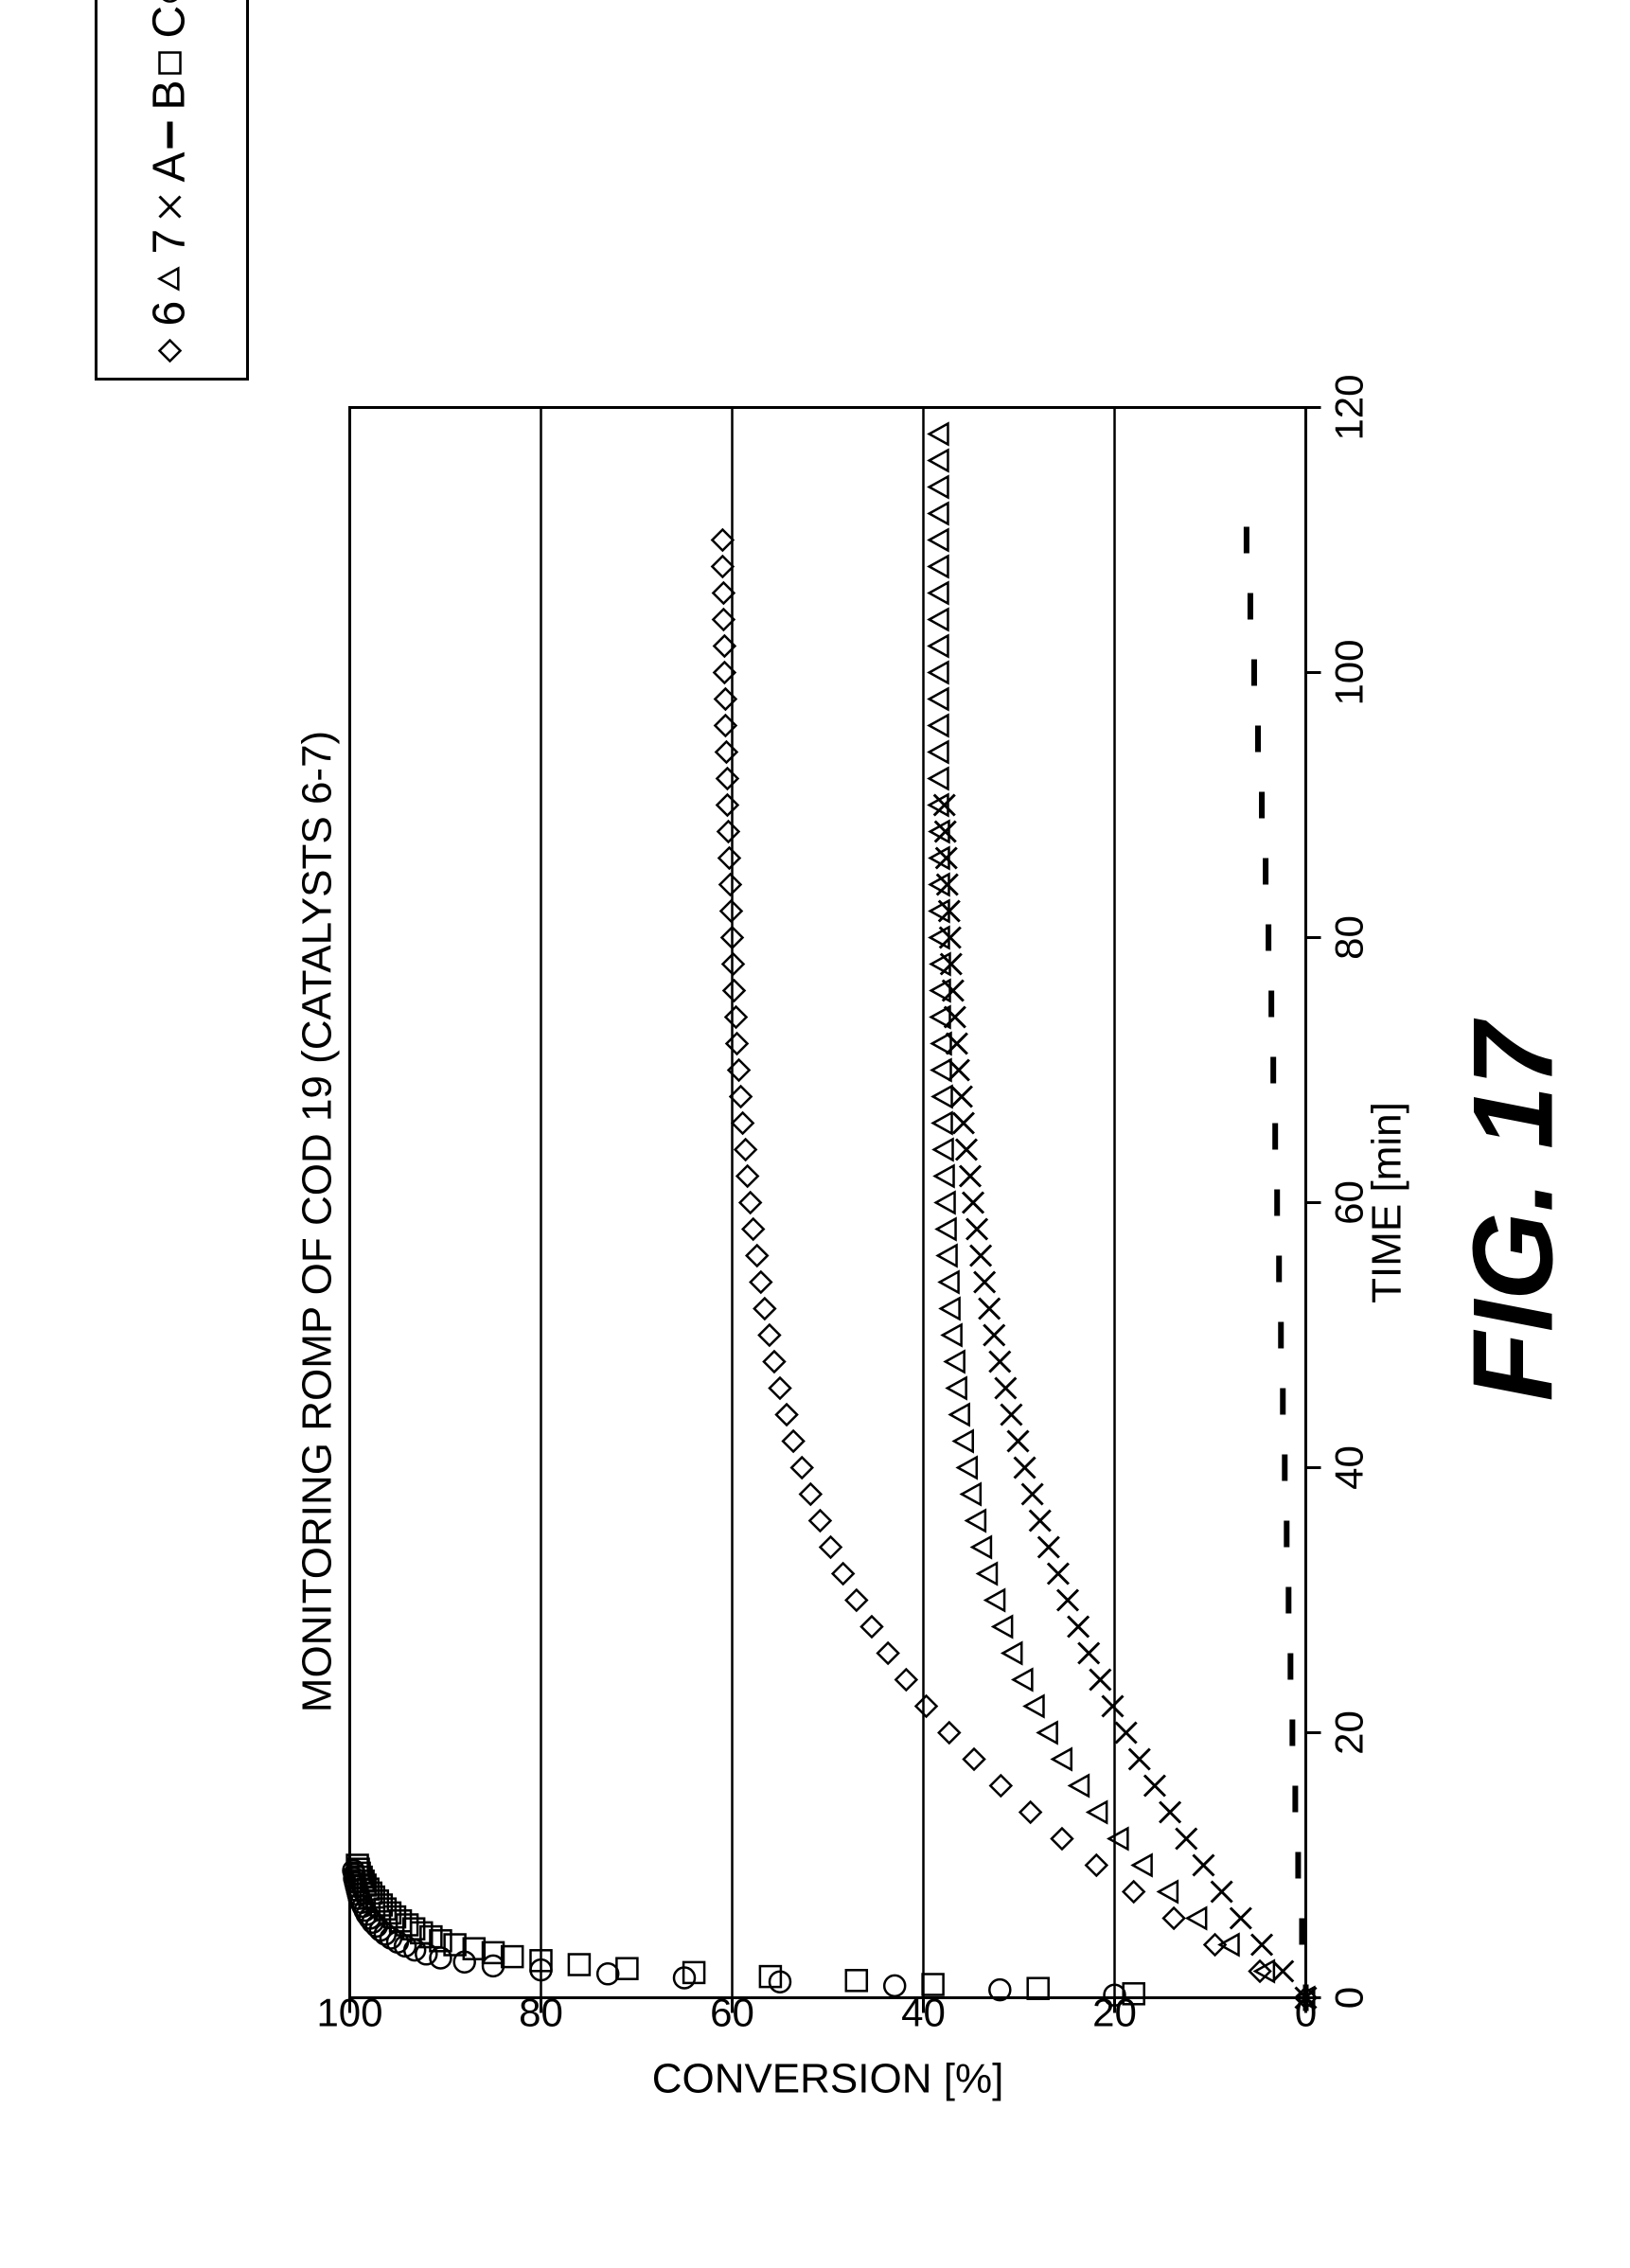  What do you see at coordinates (1349, 672) in the screenshot?
I see `x-tick-label-100: 100` at bounding box center [1349, 672].